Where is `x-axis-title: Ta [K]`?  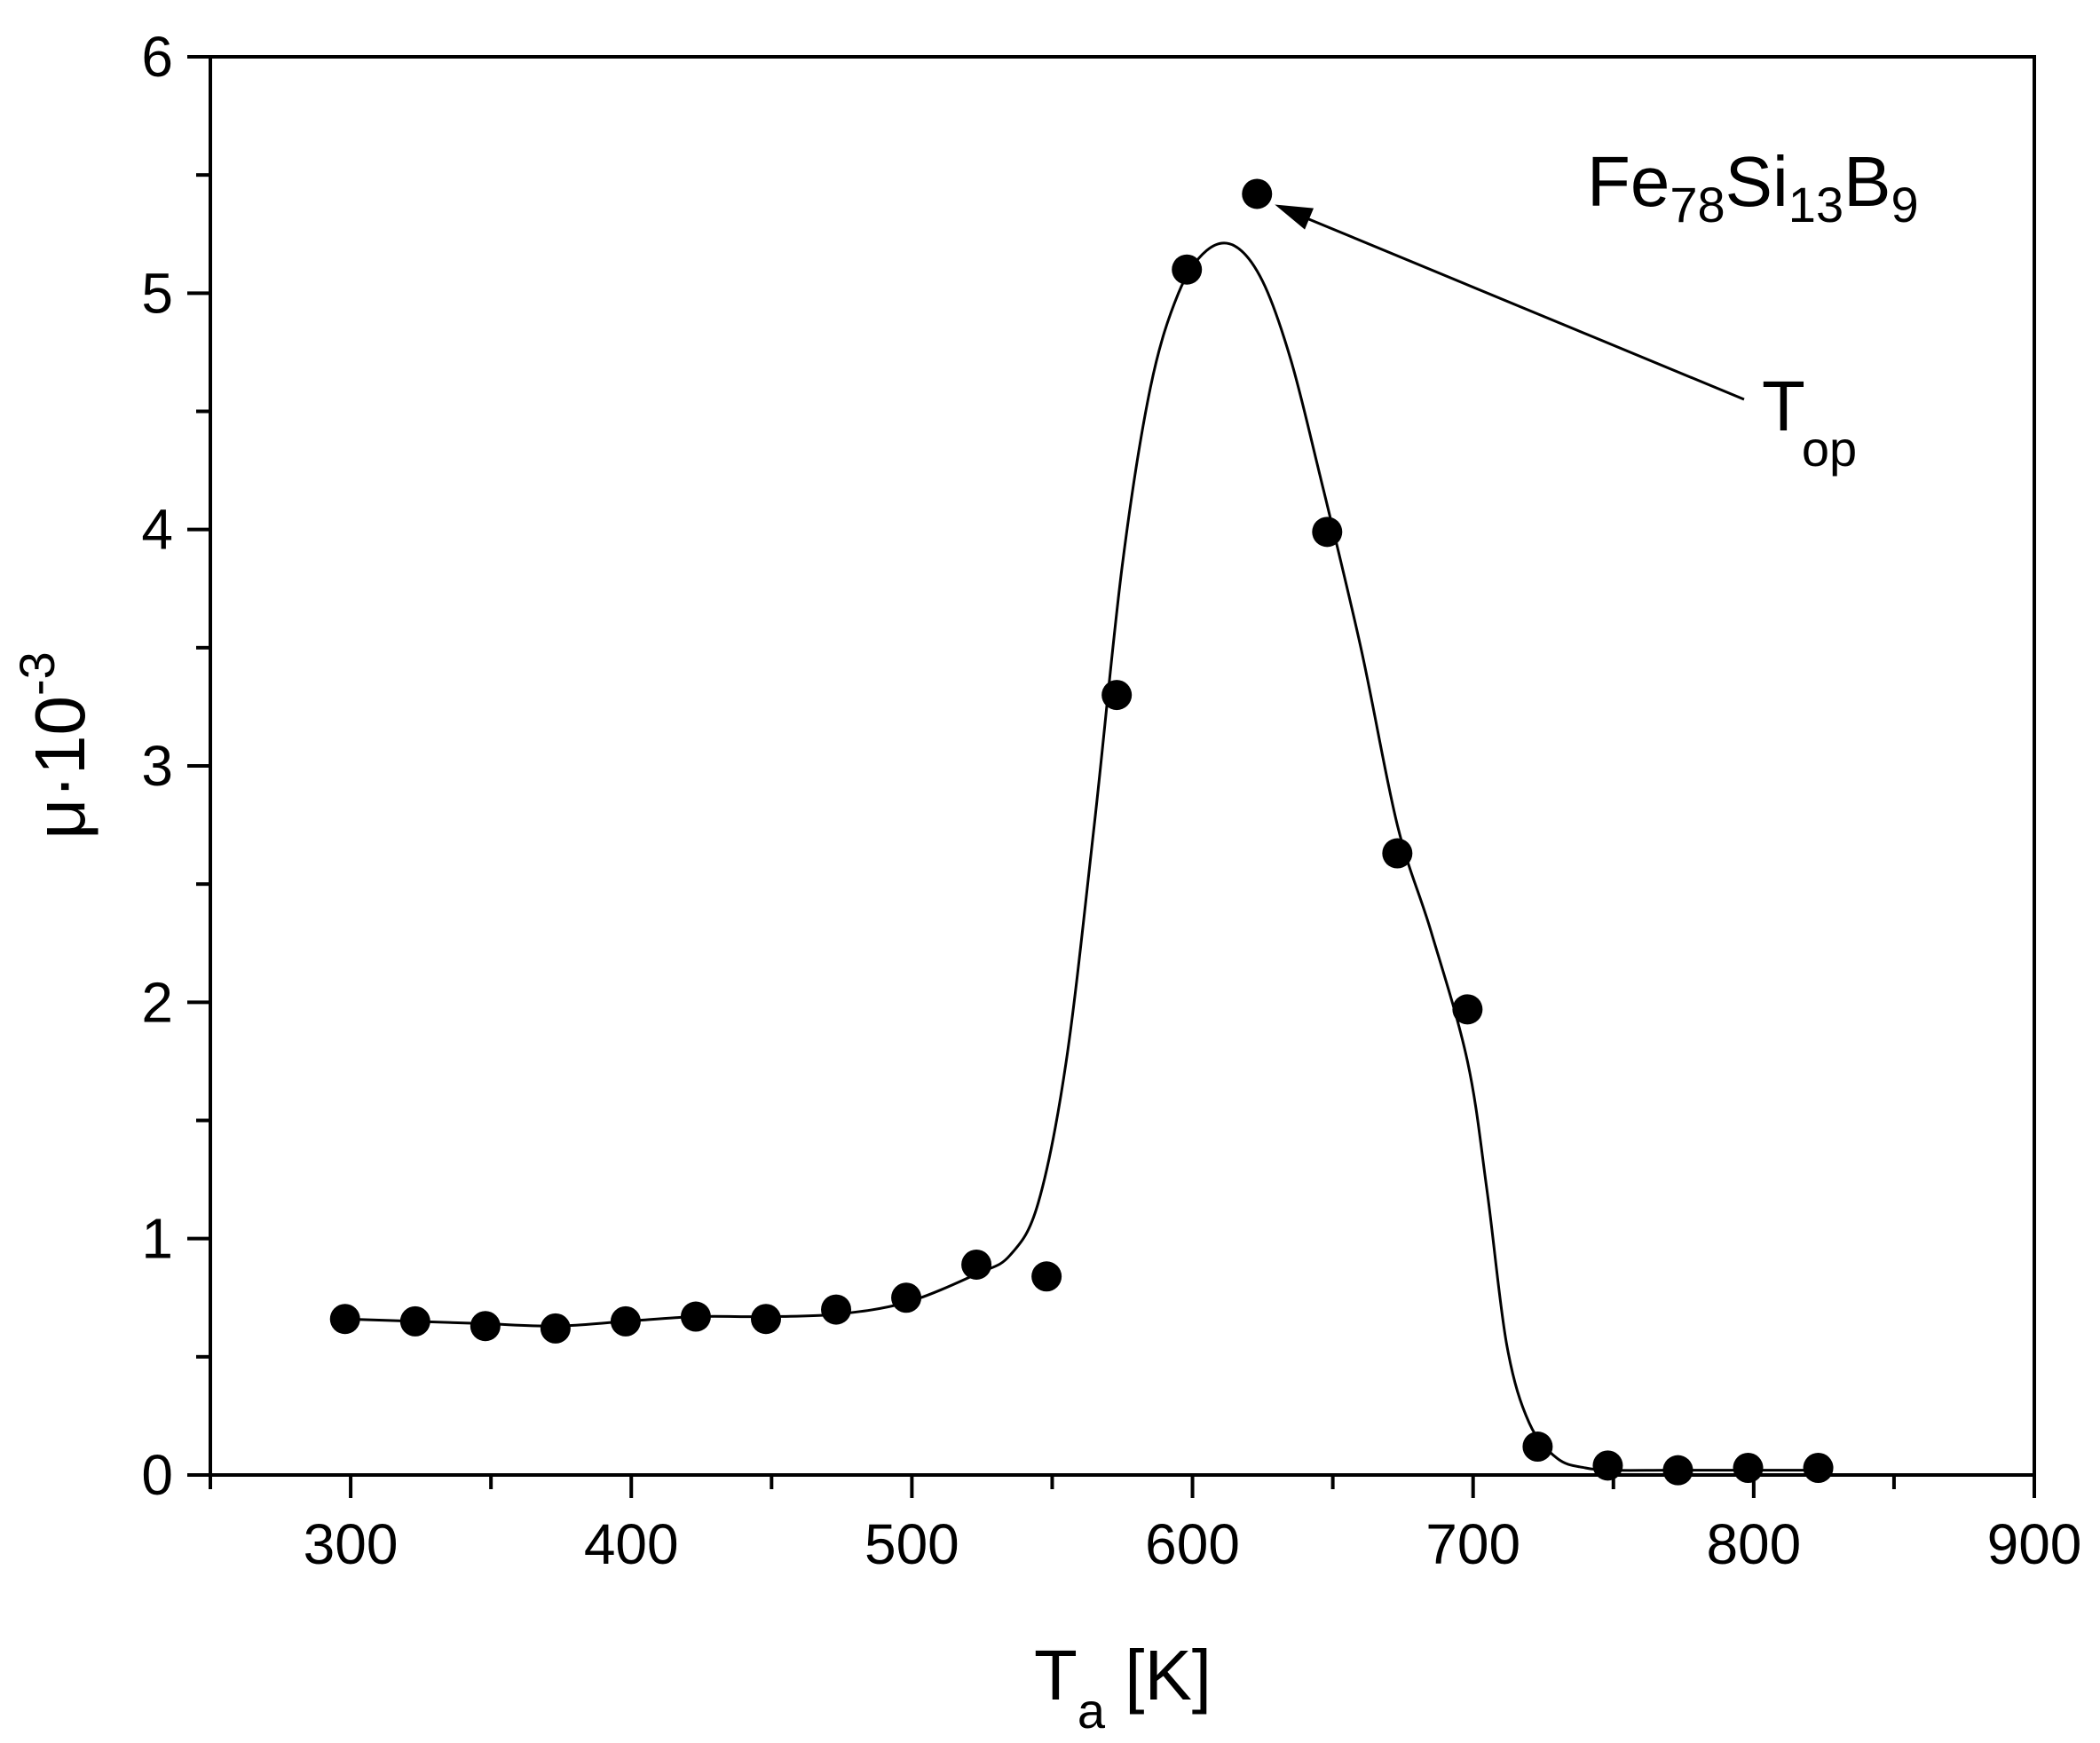 x-axis-title: Ta [K] is located at coordinates (1123, 1687).